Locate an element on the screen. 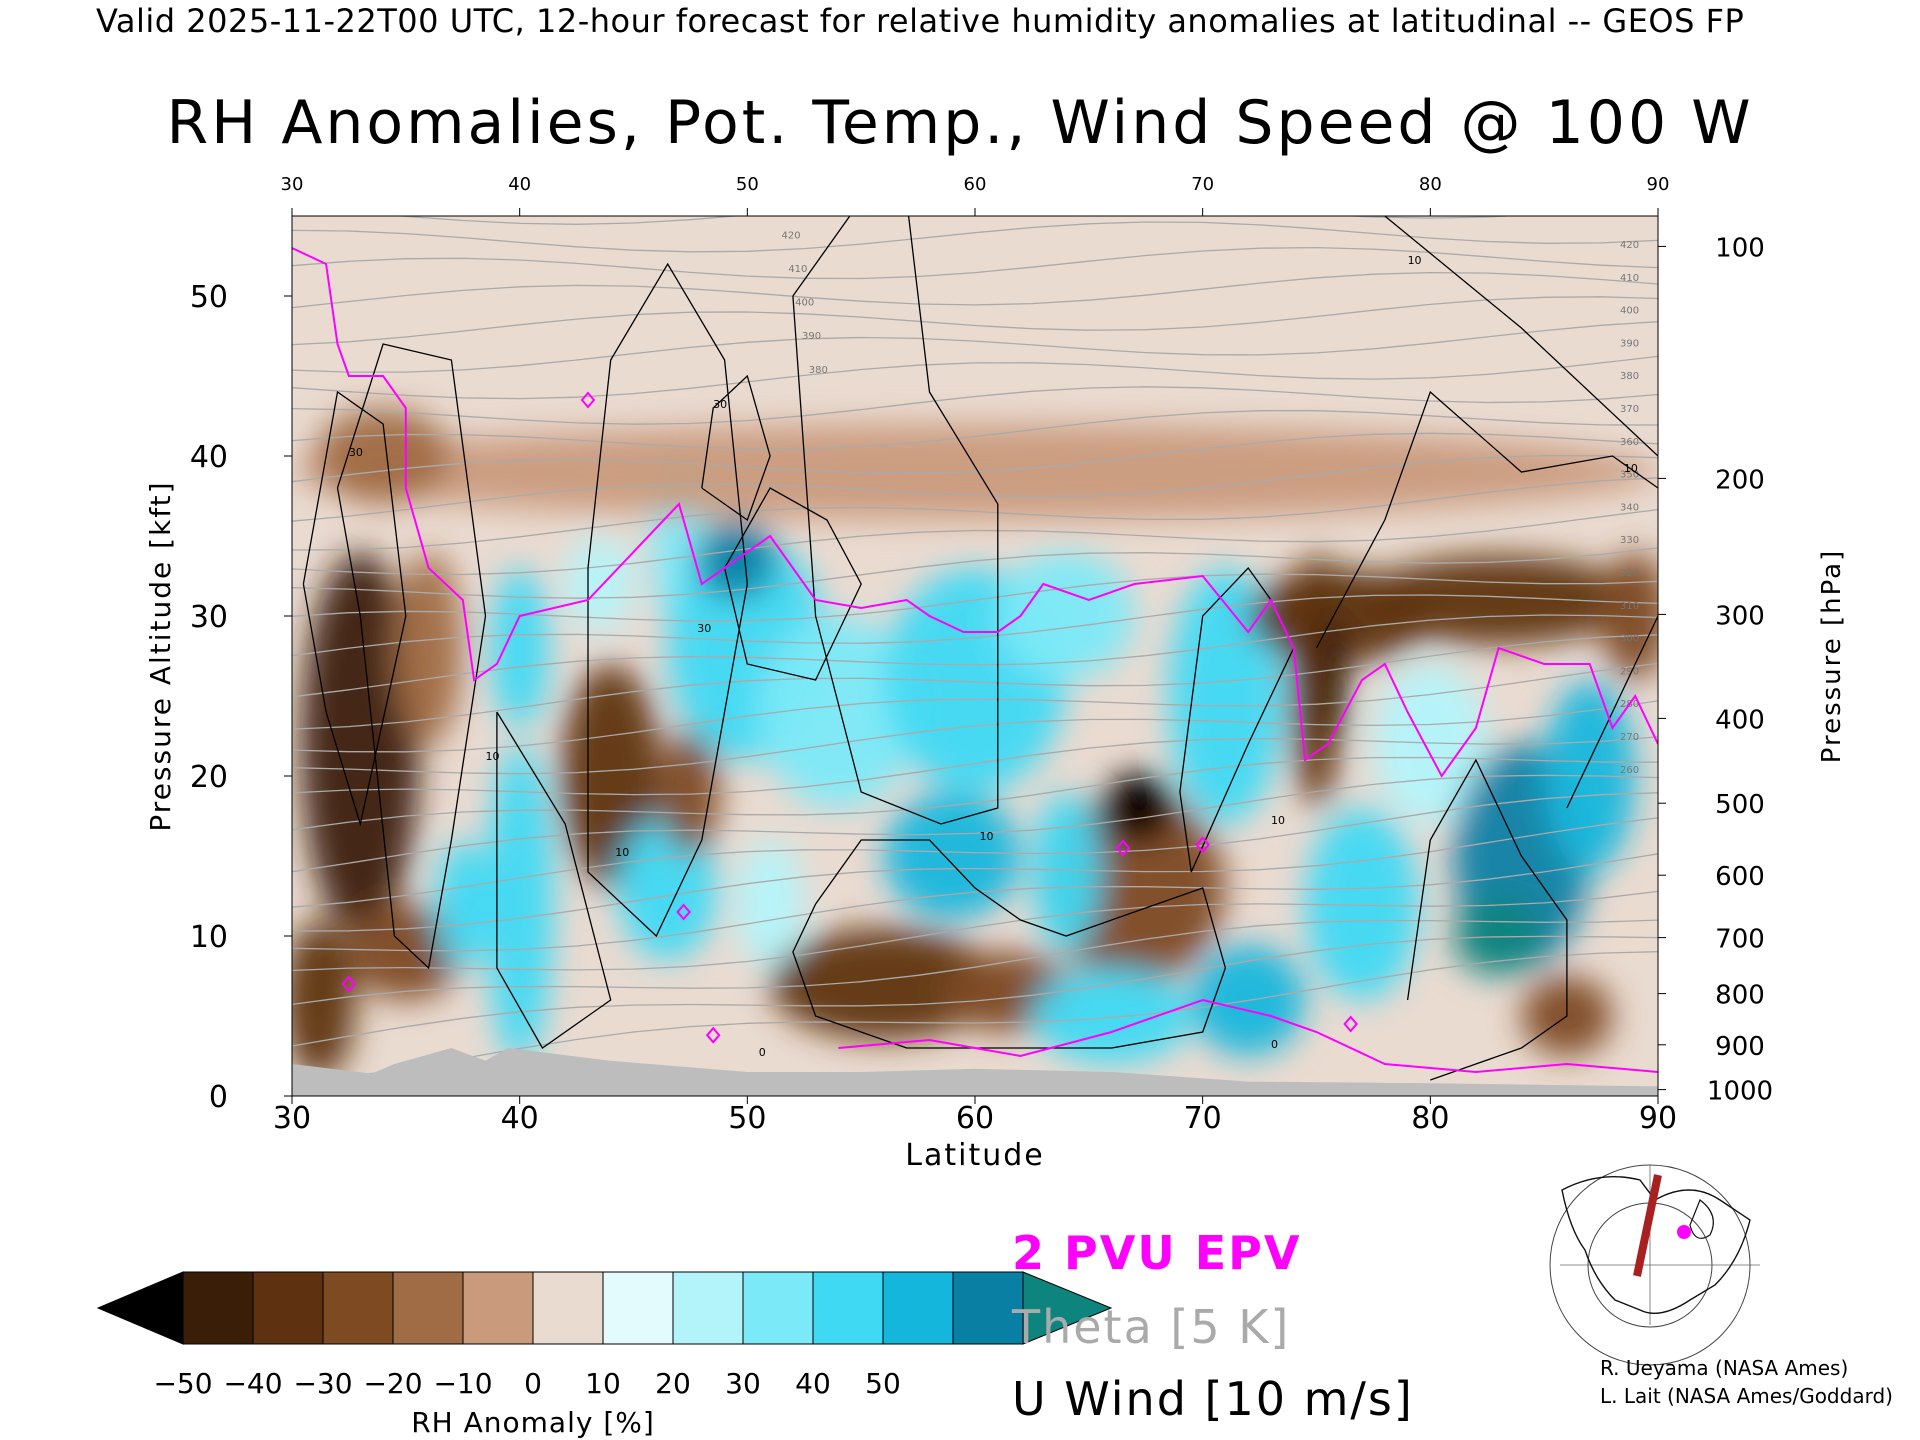 The image size is (1920, 1440). x-tick-label: 90 is located at coordinates (1658, 1118).